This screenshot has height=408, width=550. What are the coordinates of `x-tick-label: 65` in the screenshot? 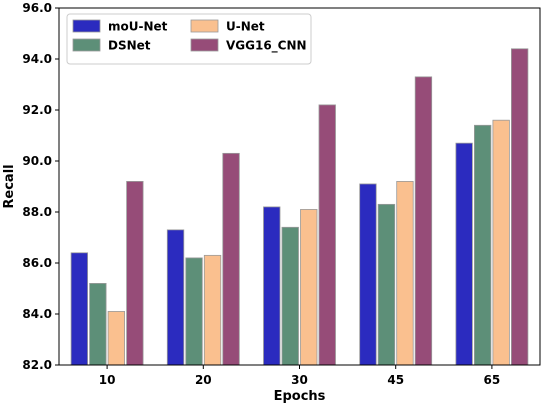 It's located at (492, 380).